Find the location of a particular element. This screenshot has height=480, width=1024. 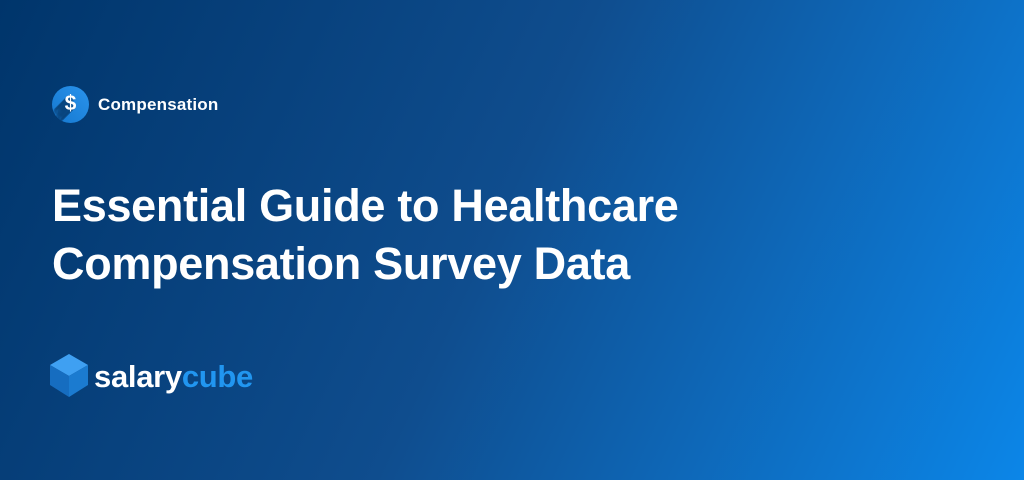

dollar-icon: $ is located at coordinates (70, 104).